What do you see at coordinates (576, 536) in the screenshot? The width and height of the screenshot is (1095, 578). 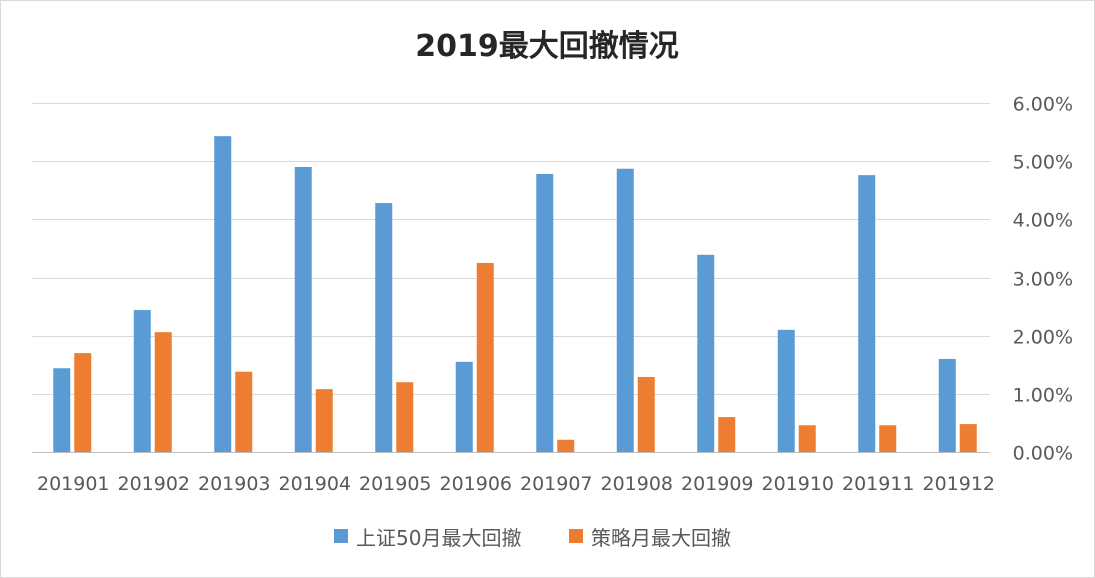 I see `legend-swatch-strategy` at bounding box center [576, 536].